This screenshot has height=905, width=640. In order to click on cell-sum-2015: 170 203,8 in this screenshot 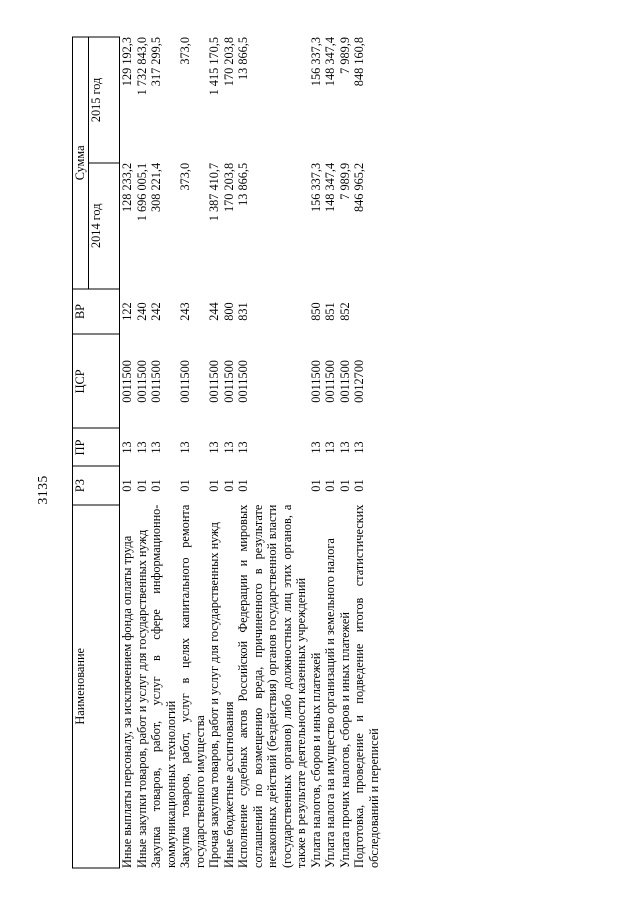, I will do `click(228, 61)`.